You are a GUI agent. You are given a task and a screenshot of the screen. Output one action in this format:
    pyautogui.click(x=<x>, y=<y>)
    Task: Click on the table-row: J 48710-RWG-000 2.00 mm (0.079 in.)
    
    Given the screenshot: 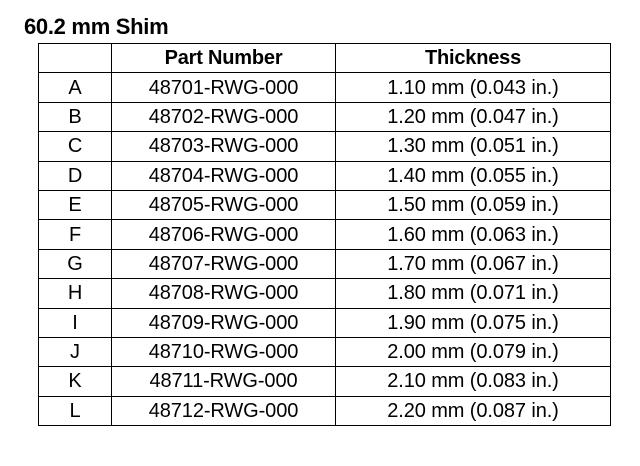 What is the action you would take?
    pyautogui.click(x=324, y=352)
    